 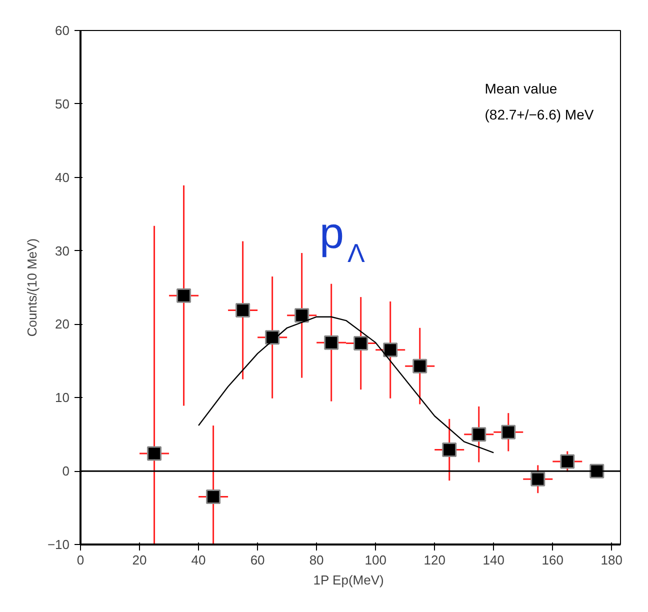 I want to click on x-tick-label: 180, so click(x=611, y=560).